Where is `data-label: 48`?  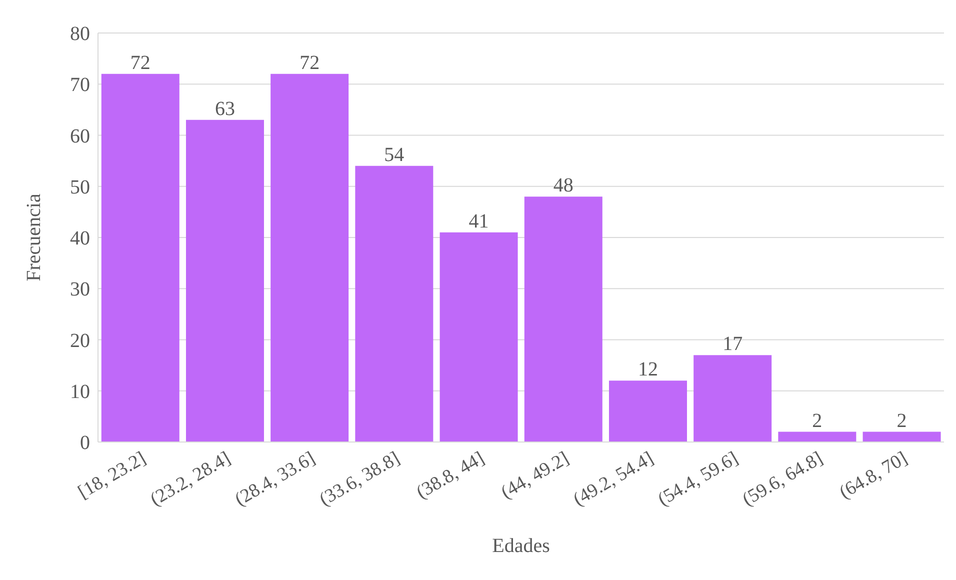
data-label: 48 is located at coordinates (563, 185).